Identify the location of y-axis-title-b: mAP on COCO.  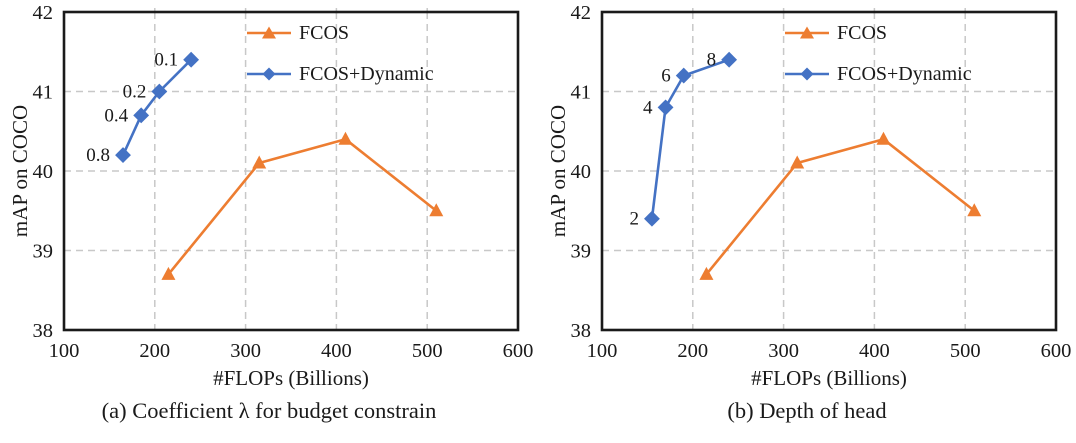
(558, 171).